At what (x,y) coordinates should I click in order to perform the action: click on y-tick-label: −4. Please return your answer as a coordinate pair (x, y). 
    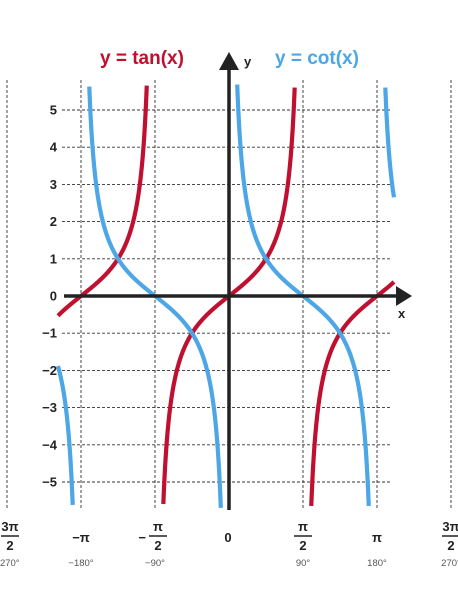
    Looking at the image, I should click on (50, 444).